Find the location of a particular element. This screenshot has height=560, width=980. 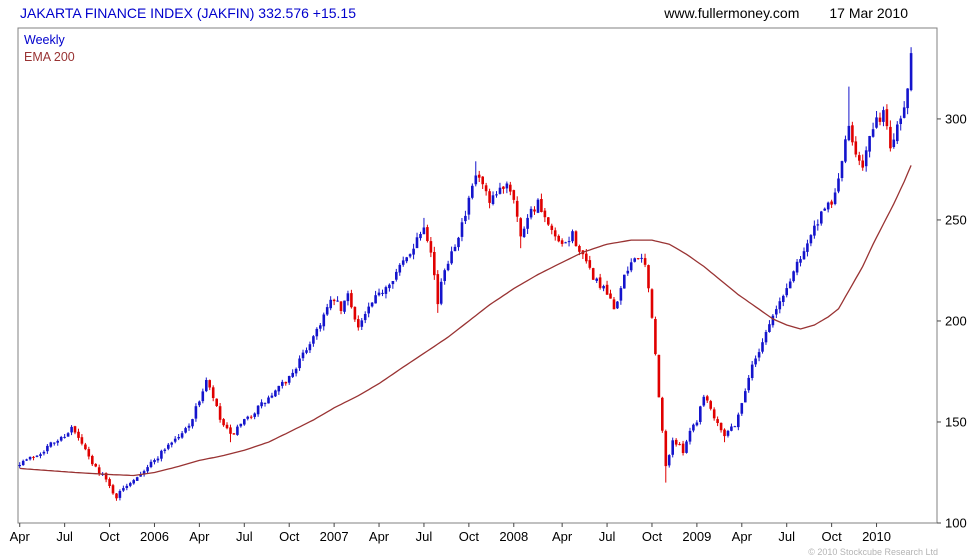

svg-text: 200 is located at coordinates (956, 320).